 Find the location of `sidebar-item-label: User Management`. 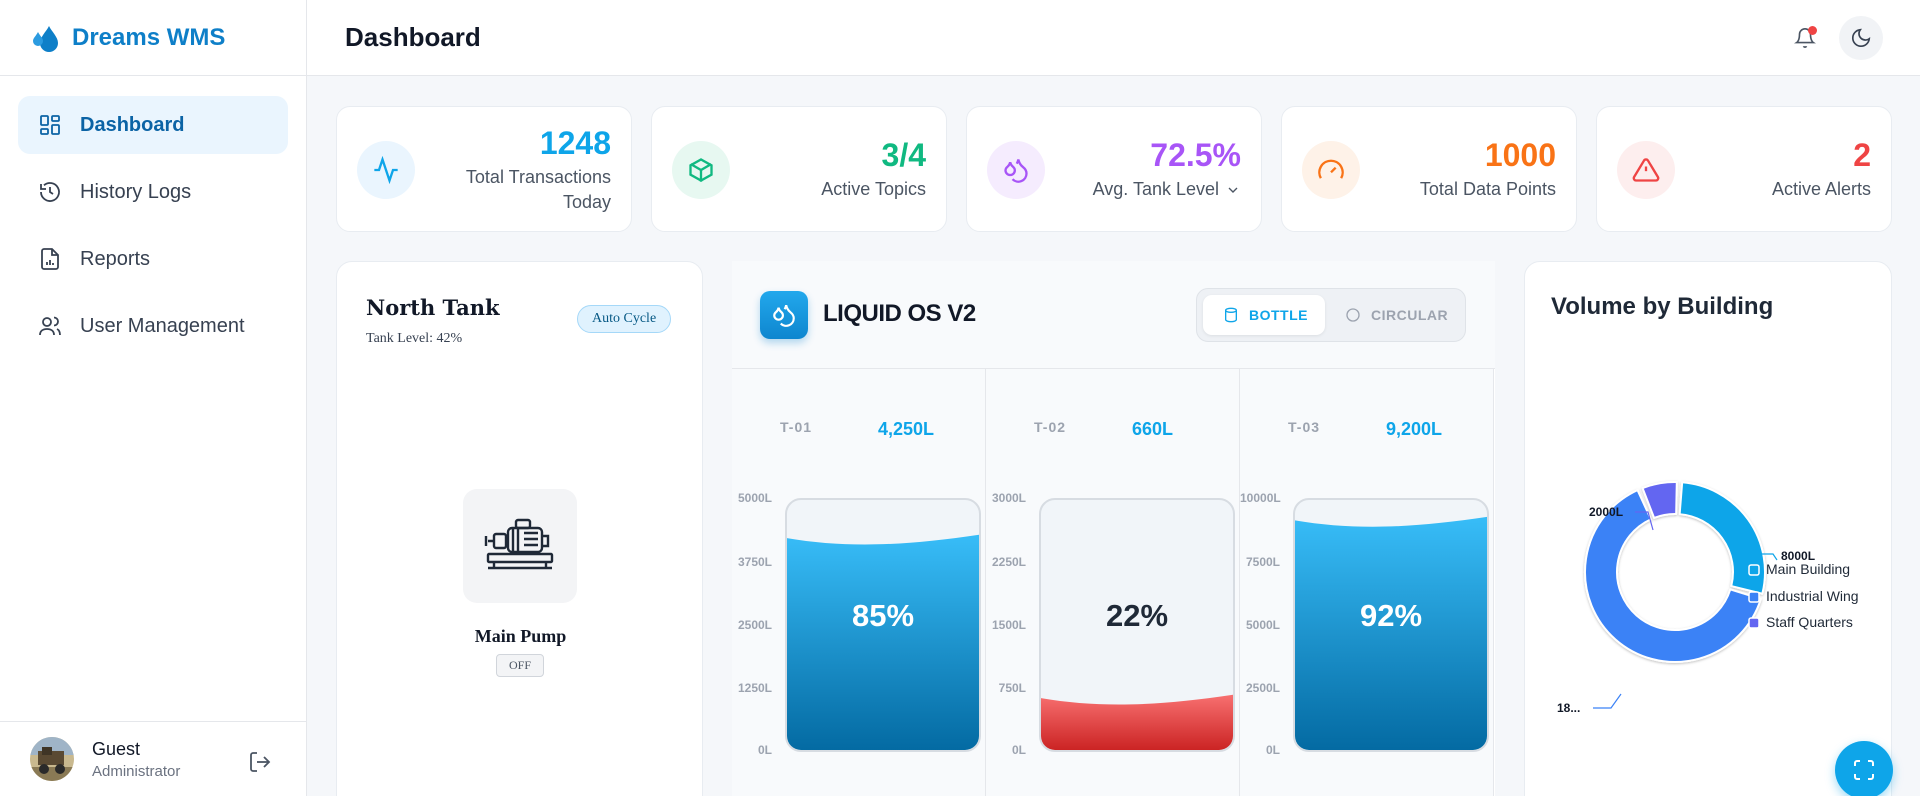

sidebar-item-label: User Management is located at coordinates (162, 325).